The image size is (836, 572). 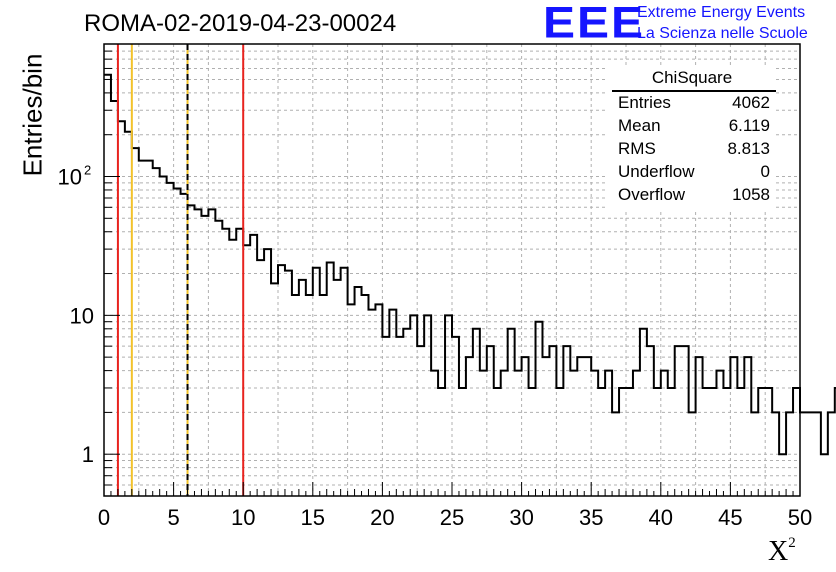 I want to click on stats-row-rms: RMS 8.813, so click(x=694, y=150).